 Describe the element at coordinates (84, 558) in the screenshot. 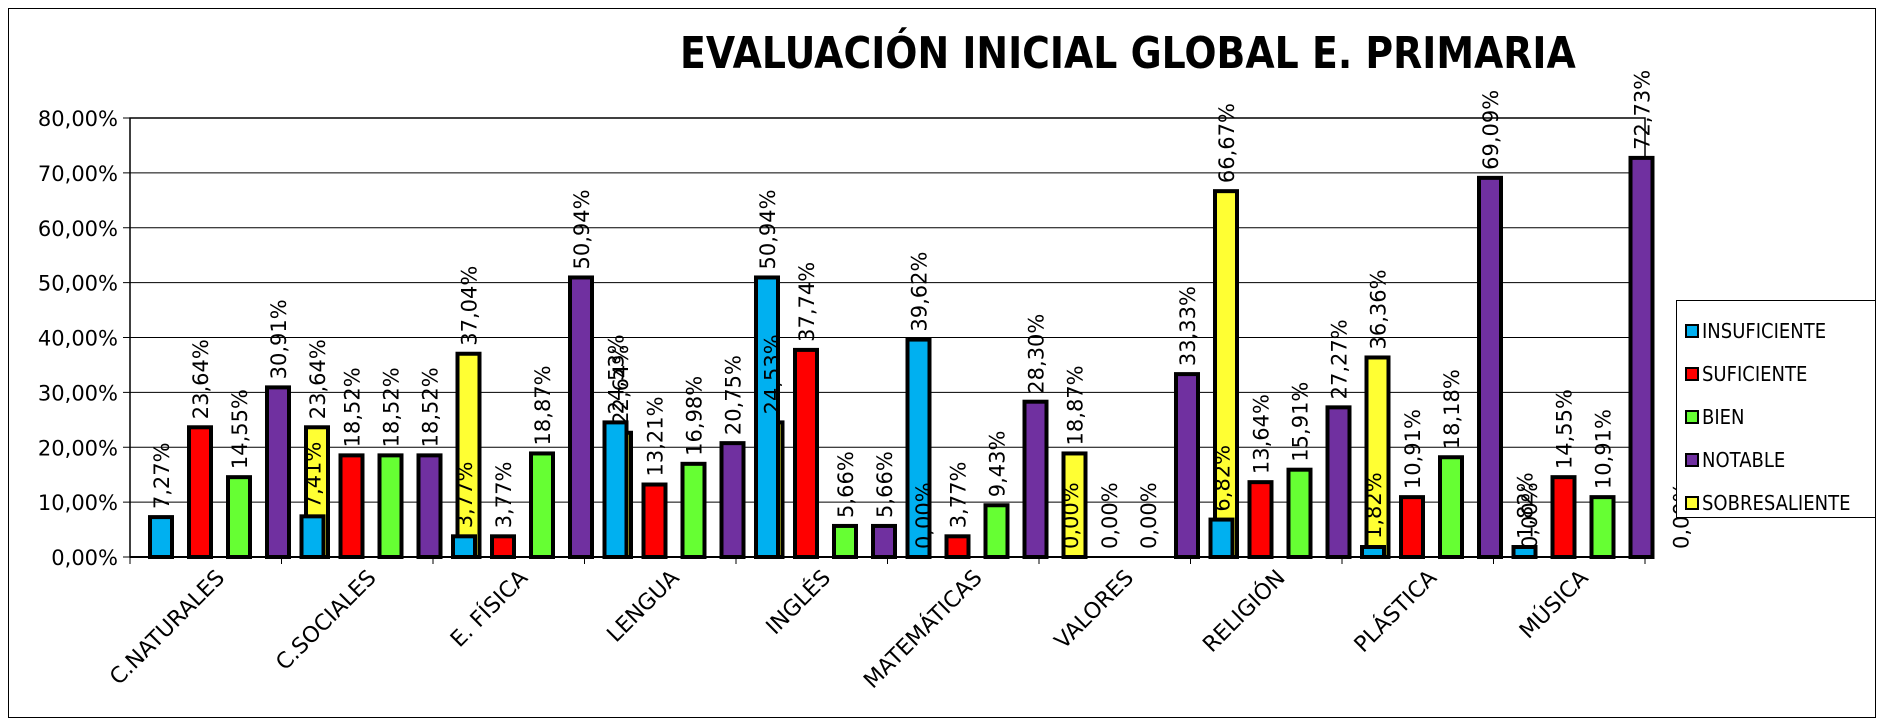

I see `y-tick-label: 0,00%` at that location.